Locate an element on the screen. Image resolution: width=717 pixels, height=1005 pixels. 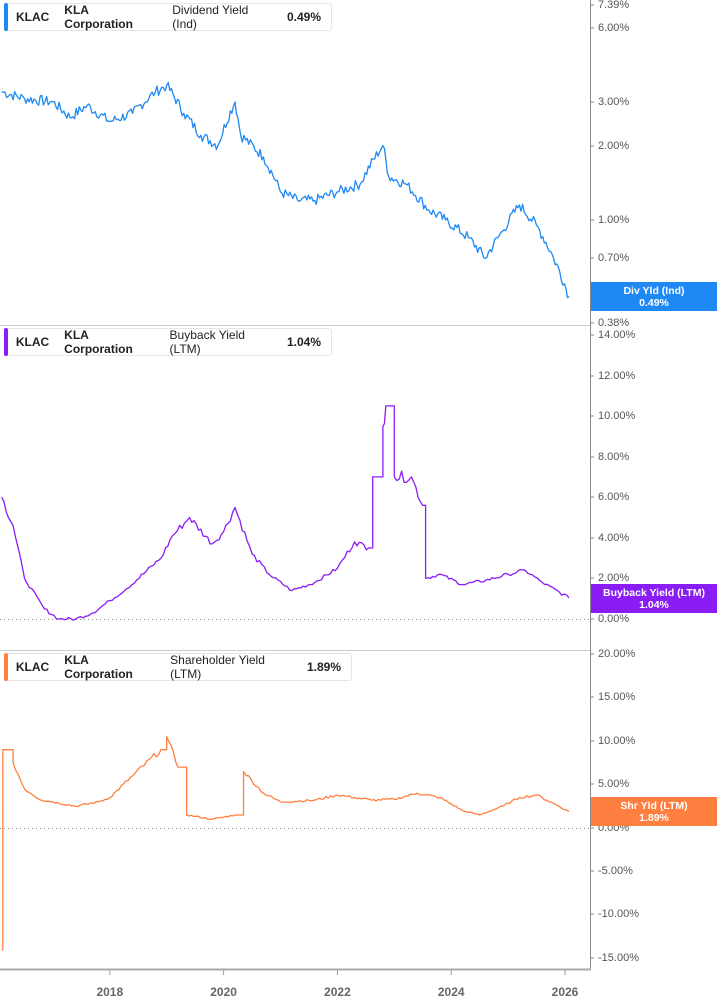
y-tick-label: 7.39% is located at coordinates (614, 5).